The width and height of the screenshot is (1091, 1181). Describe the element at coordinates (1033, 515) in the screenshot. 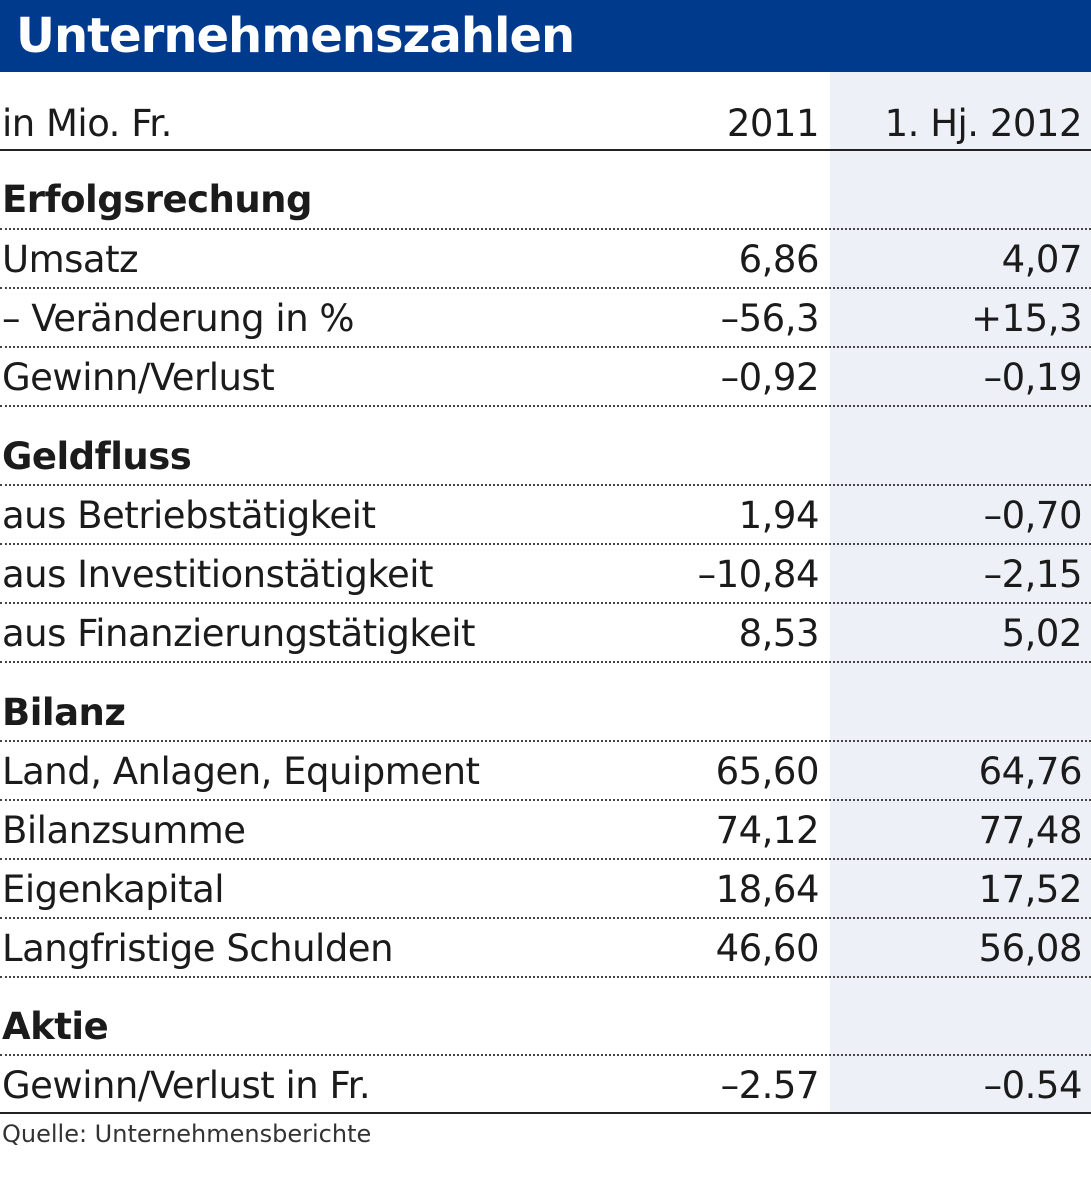

I see `value-h1-2012: –0,70` at that location.